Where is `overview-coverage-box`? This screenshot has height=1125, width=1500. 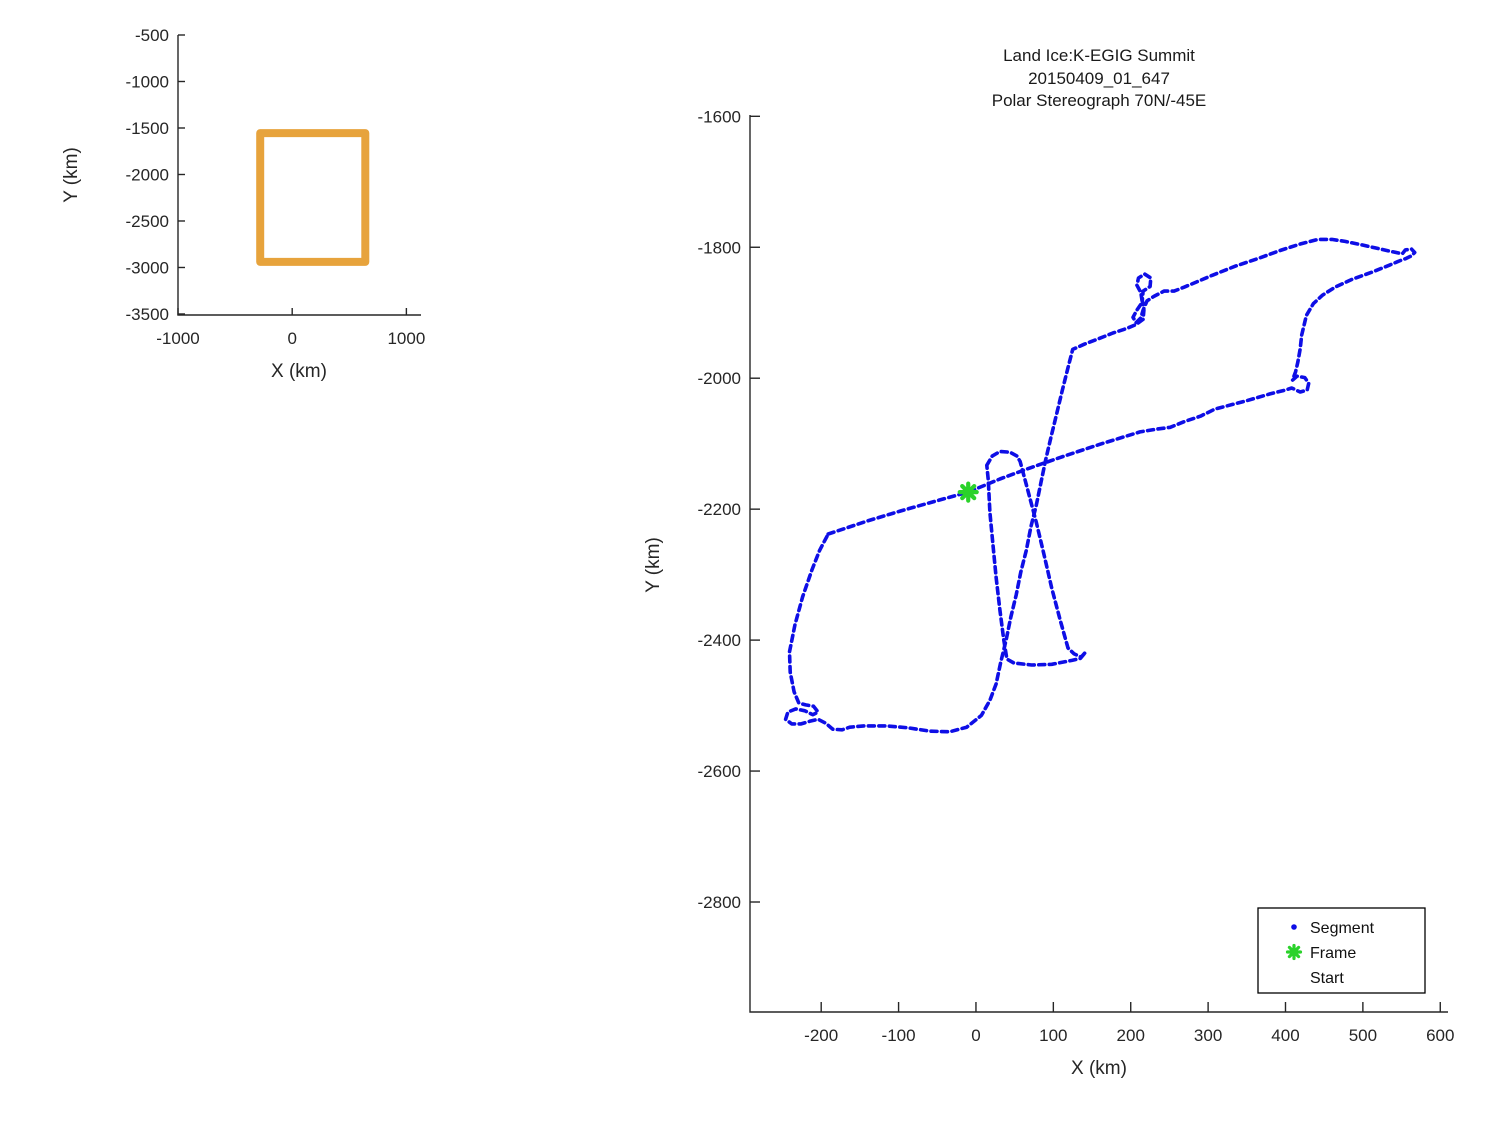
overview-coverage-box is located at coordinates (313, 197).